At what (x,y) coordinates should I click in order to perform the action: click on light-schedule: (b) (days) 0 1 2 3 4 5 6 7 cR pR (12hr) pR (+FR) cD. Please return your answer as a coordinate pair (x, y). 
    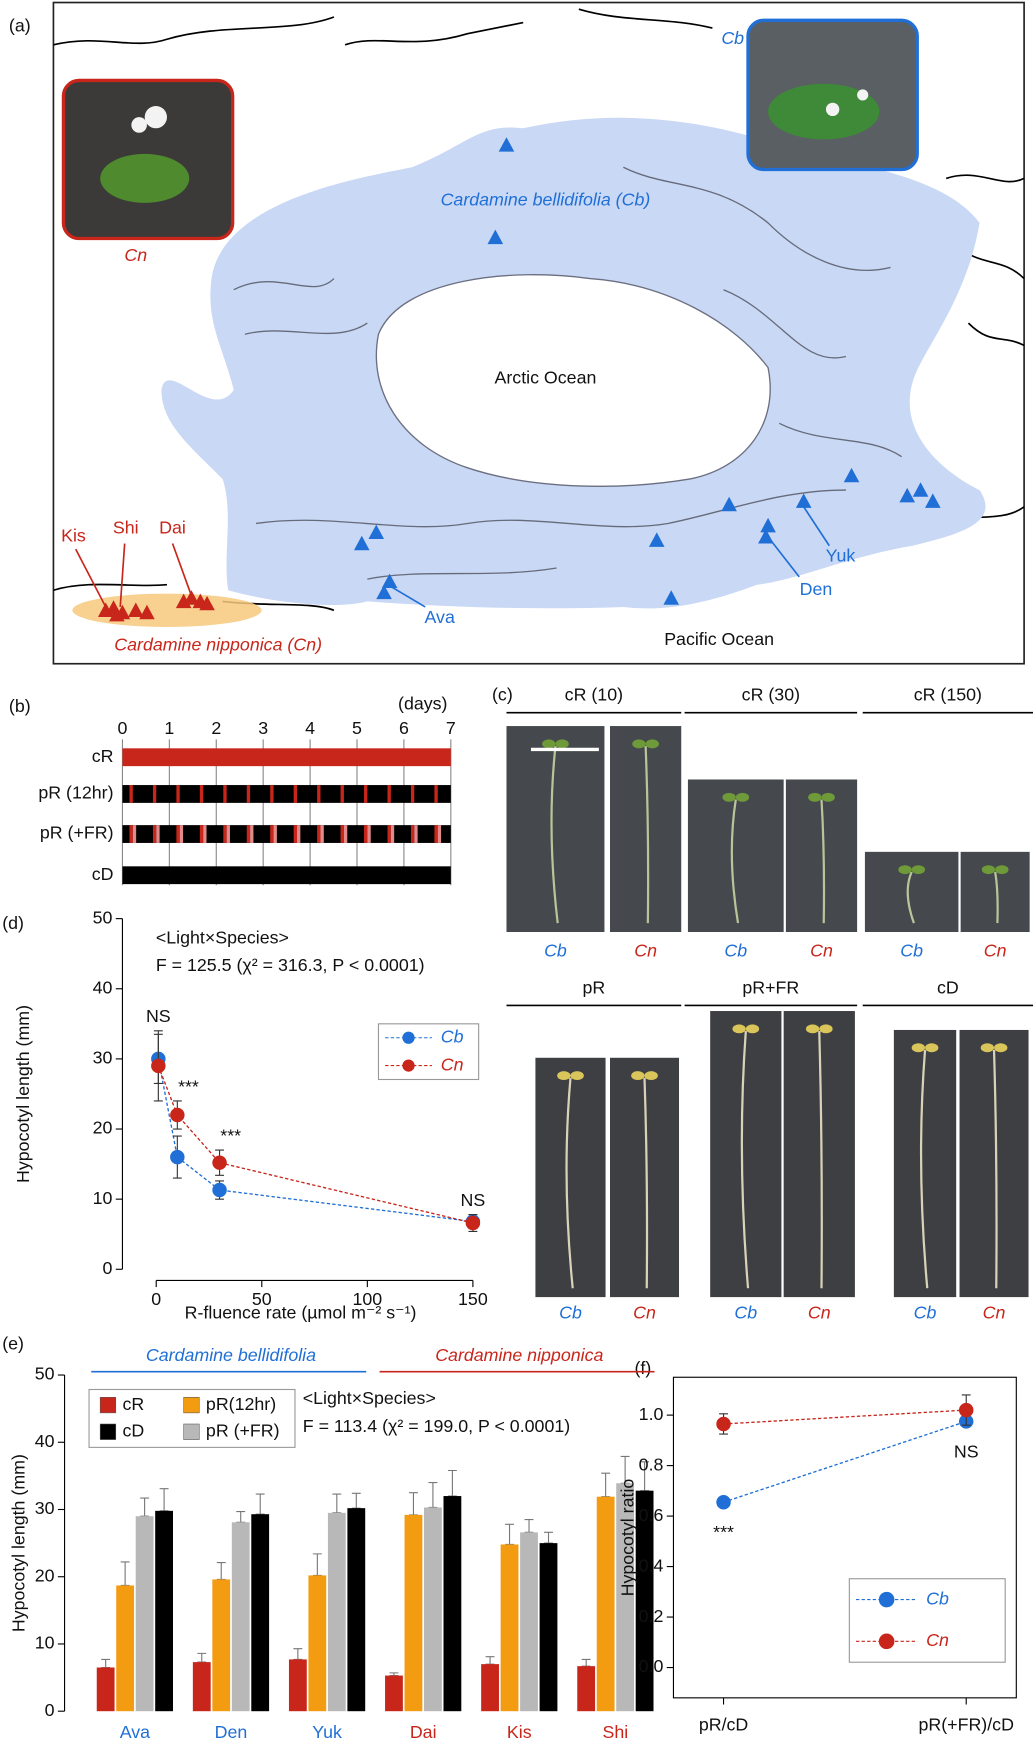
    Looking at the image, I should click on (232, 790).